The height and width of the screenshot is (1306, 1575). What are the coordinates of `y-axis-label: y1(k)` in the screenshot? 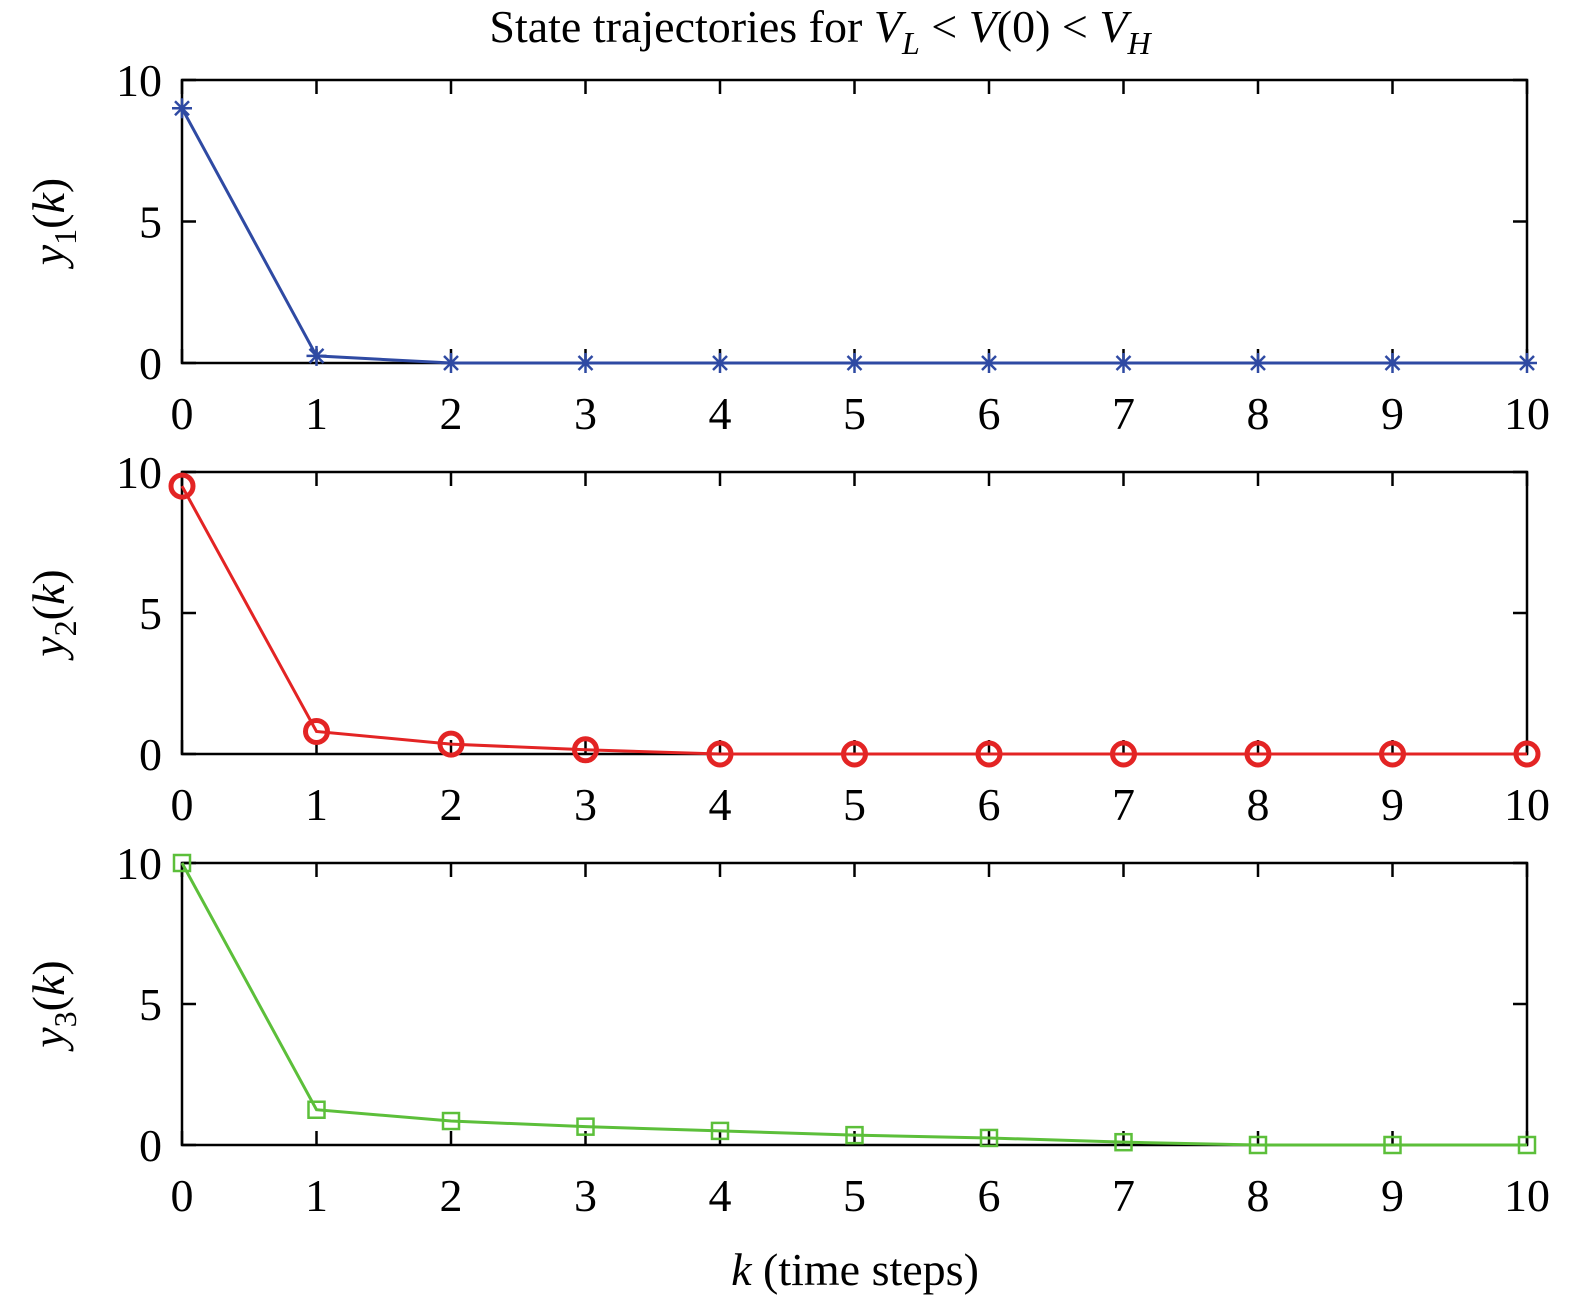 It's located at (53, 224).